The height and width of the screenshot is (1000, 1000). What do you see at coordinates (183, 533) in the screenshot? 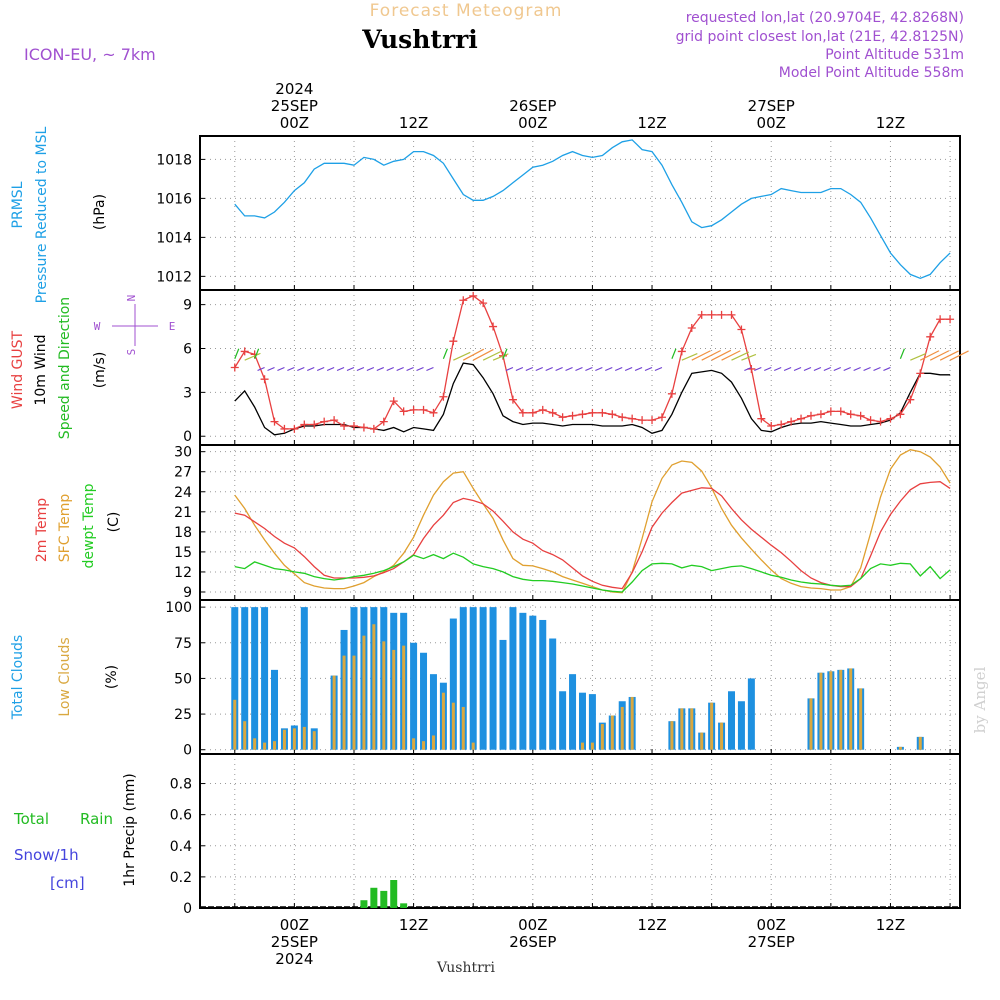
I see `ytick-label: 18` at bounding box center [183, 533].